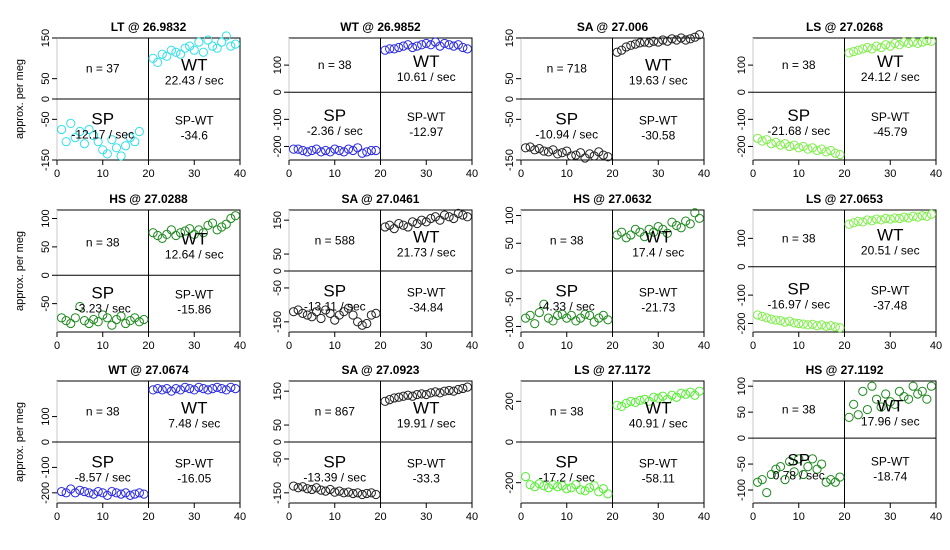 The width and height of the screenshot is (950, 550). Describe the element at coordinates (57, 174) in the screenshot. I see `x-tick-label: 0` at that location.